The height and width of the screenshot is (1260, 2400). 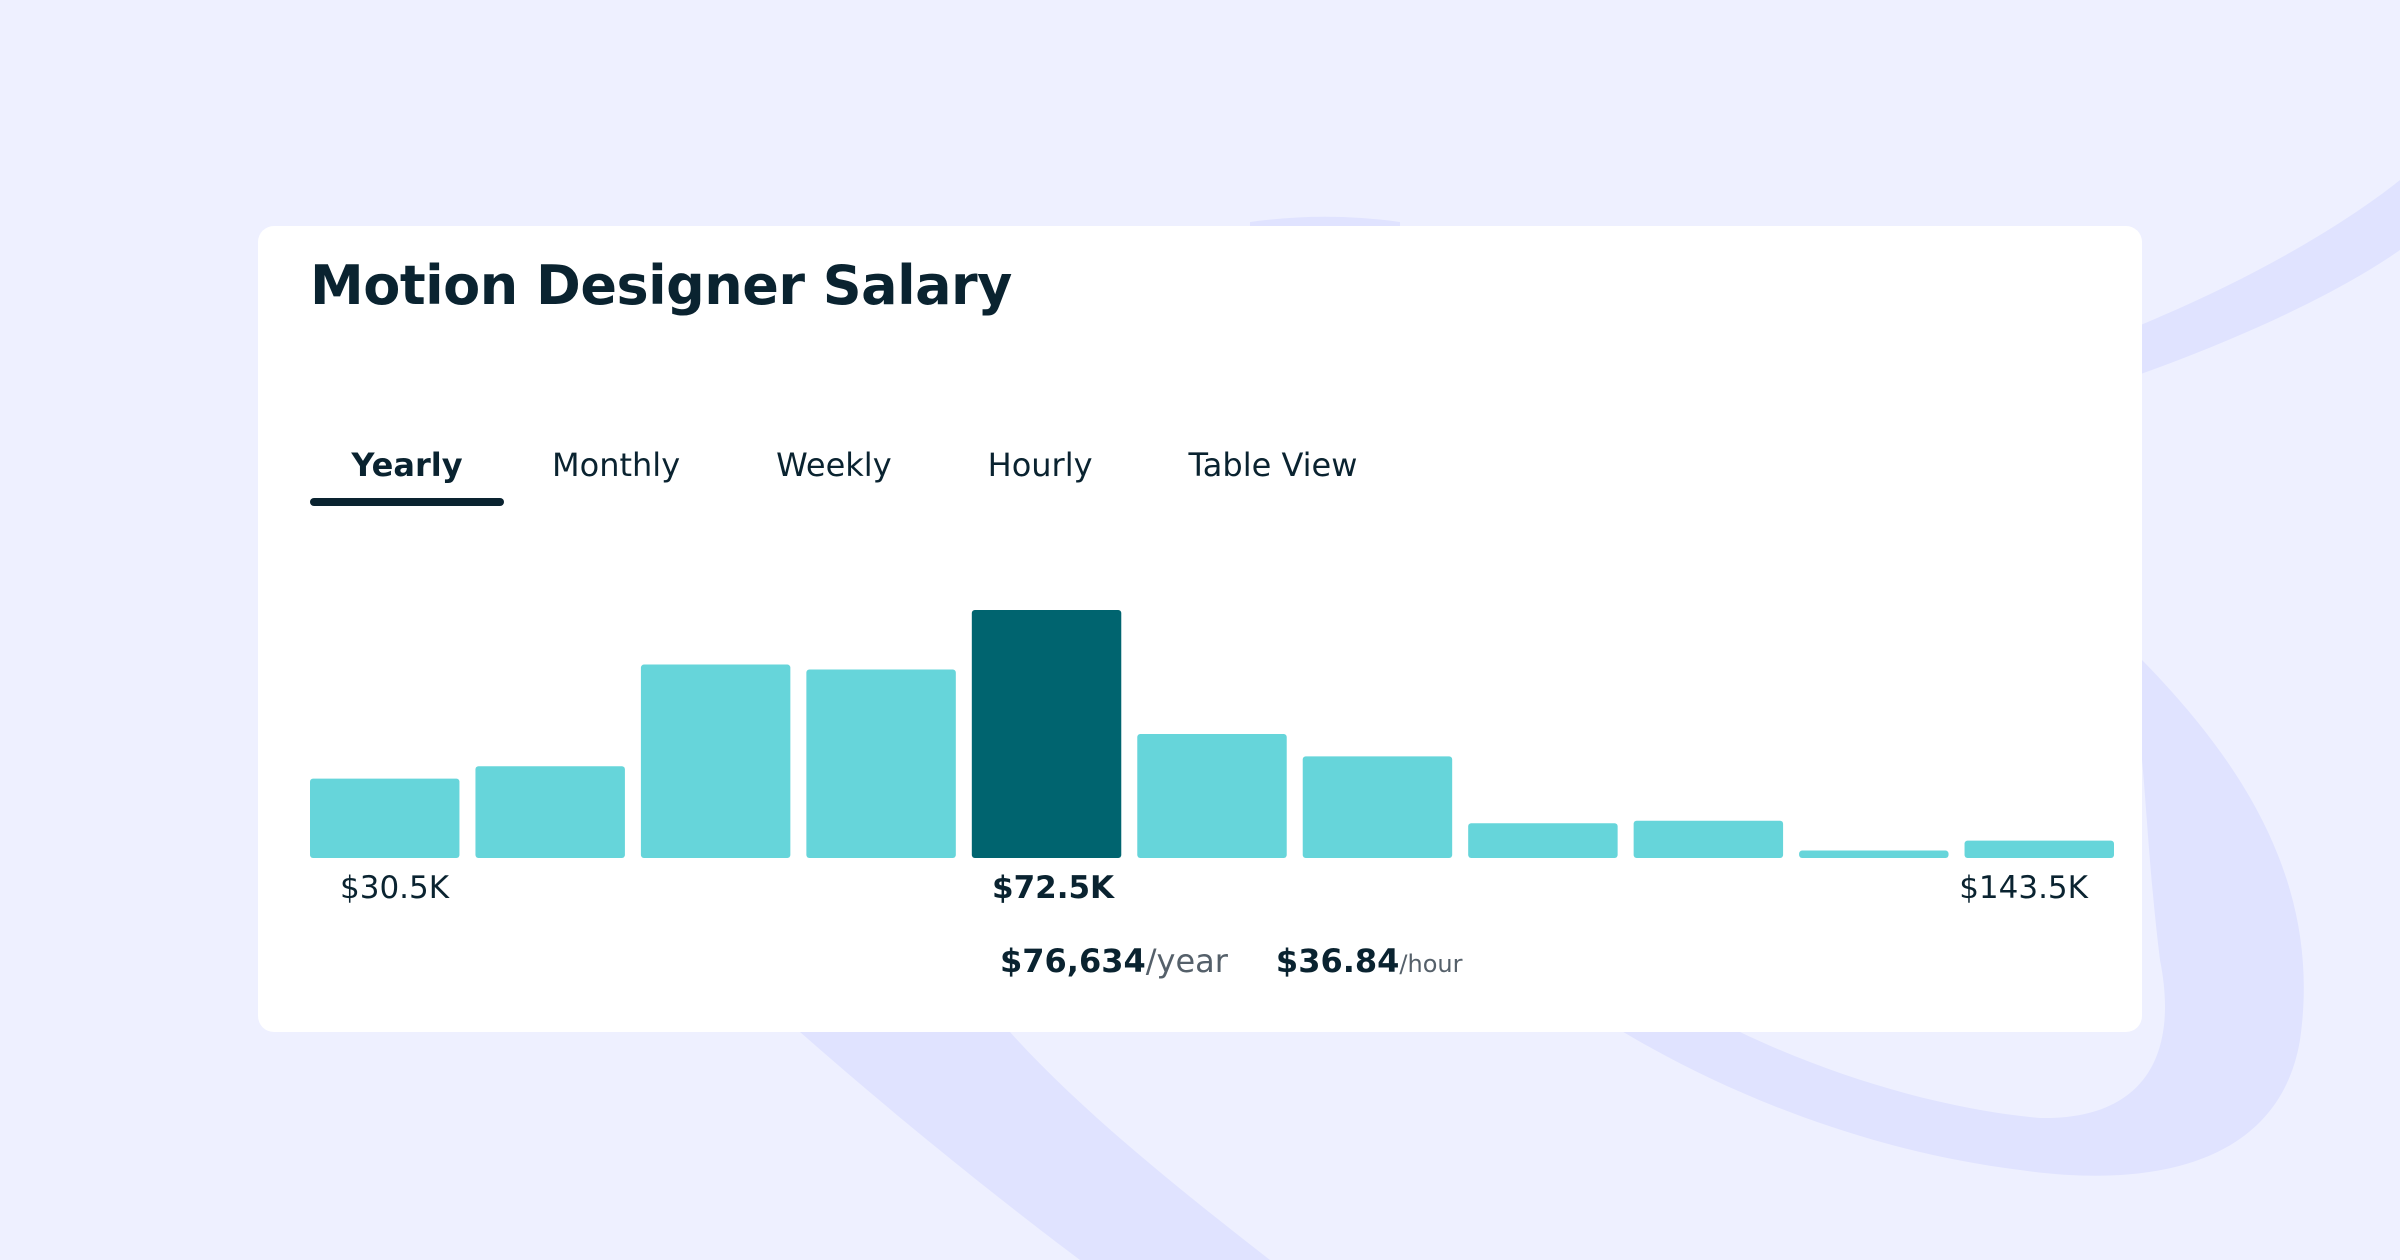 I want to click on tab-monthly: Monthly, so click(x=616, y=475).